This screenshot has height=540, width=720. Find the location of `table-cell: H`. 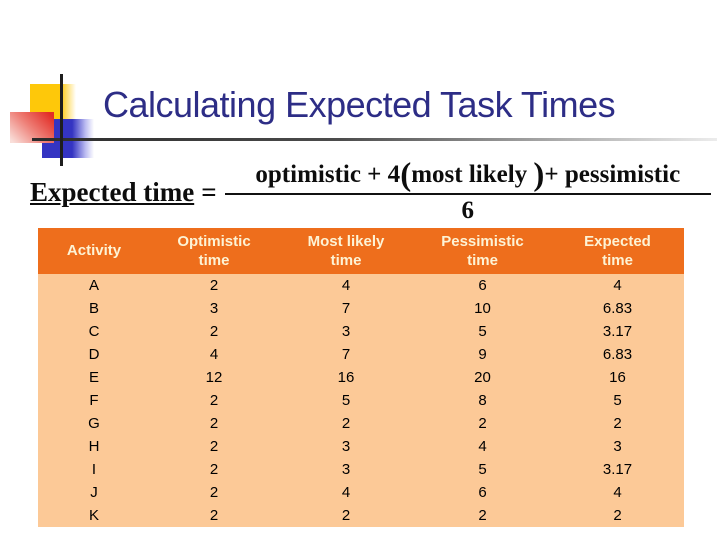

table-cell: H is located at coordinates (94, 446).